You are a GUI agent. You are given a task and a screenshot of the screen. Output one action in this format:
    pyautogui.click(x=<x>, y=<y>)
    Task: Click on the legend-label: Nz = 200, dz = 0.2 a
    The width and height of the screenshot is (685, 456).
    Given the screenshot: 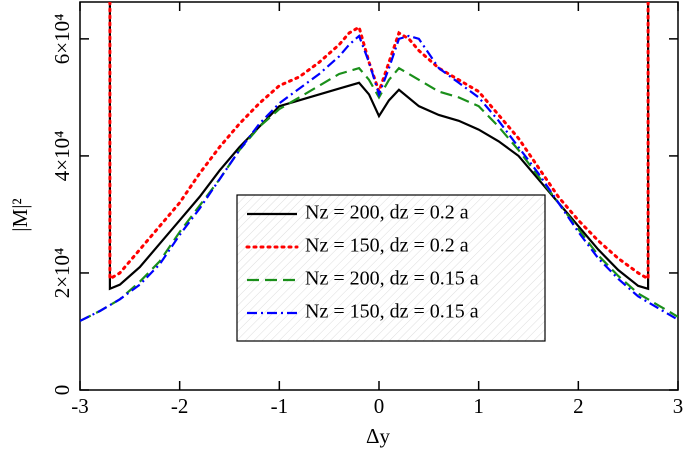 What is the action you would take?
    pyautogui.click(x=387, y=213)
    